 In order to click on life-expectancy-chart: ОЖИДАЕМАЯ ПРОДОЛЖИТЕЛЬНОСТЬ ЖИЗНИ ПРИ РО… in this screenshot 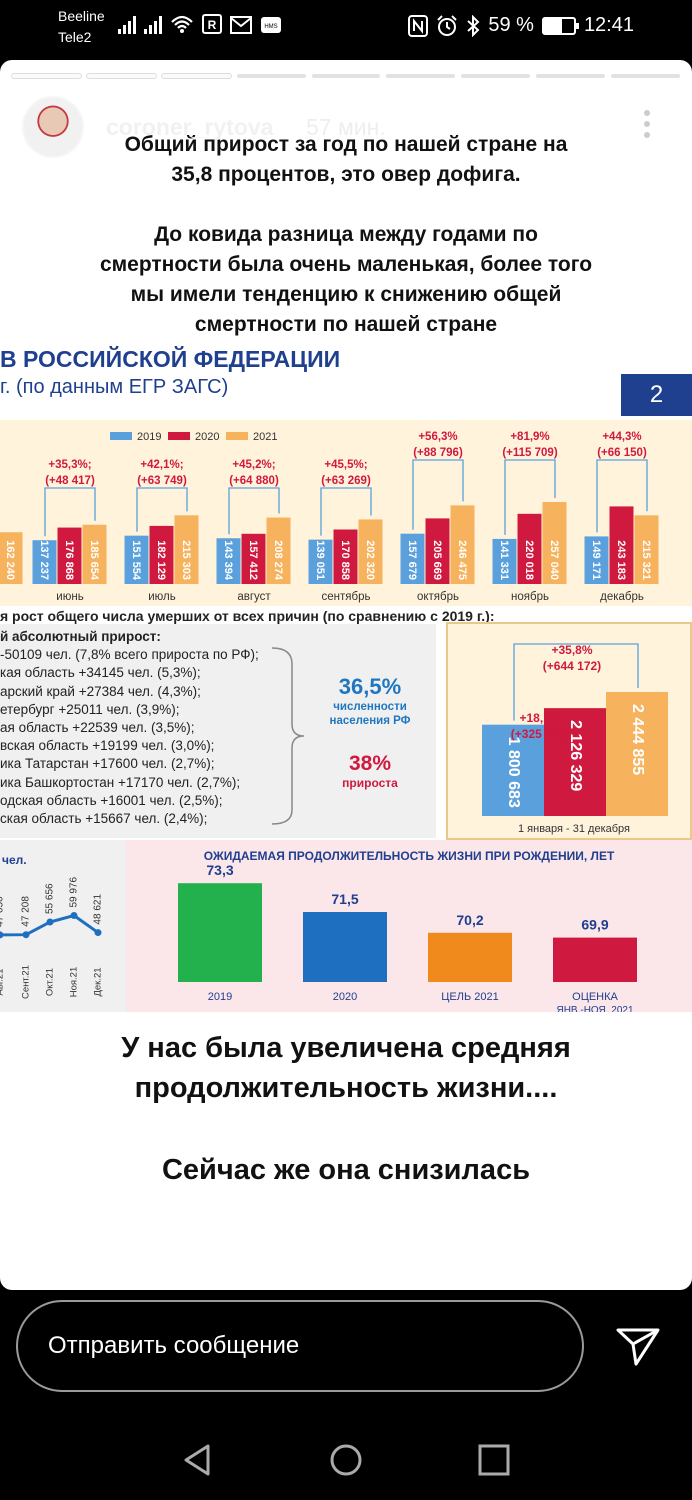, I will do `click(409, 926)`.